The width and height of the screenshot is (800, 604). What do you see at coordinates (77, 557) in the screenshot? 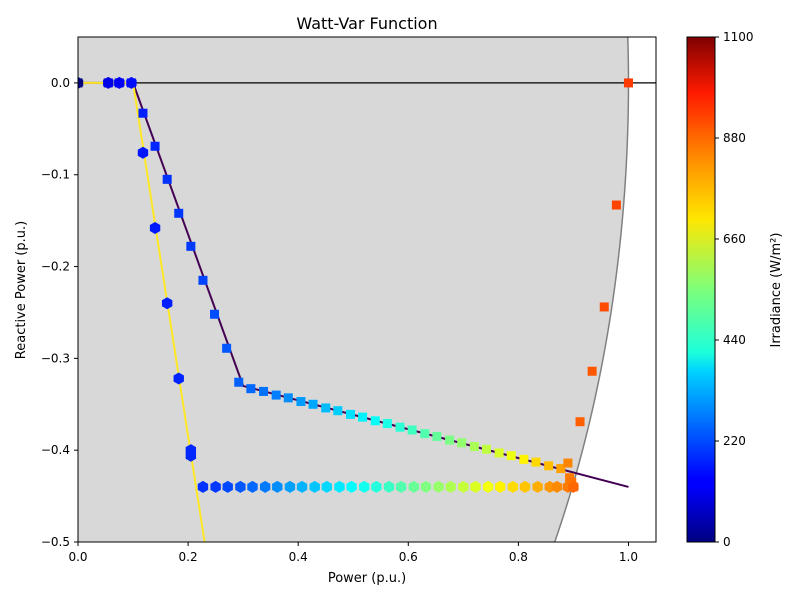
I see `x-tick-label: 0.0` at bounding box center [77, 557].